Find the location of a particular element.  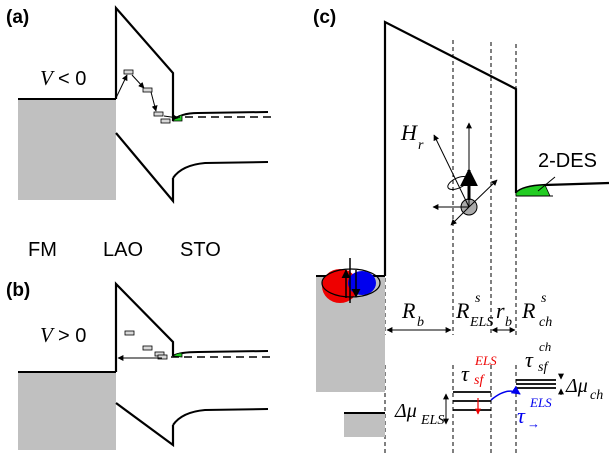

spin-injection-arrow is located at coordinates (505, 393).